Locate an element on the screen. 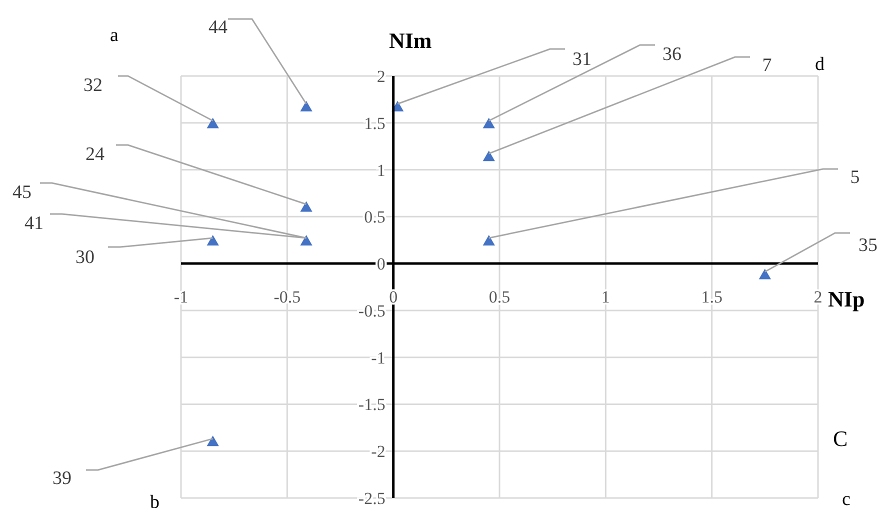 This screenshot has height=515, width=894. text: d is located at coordinates (820, 64).